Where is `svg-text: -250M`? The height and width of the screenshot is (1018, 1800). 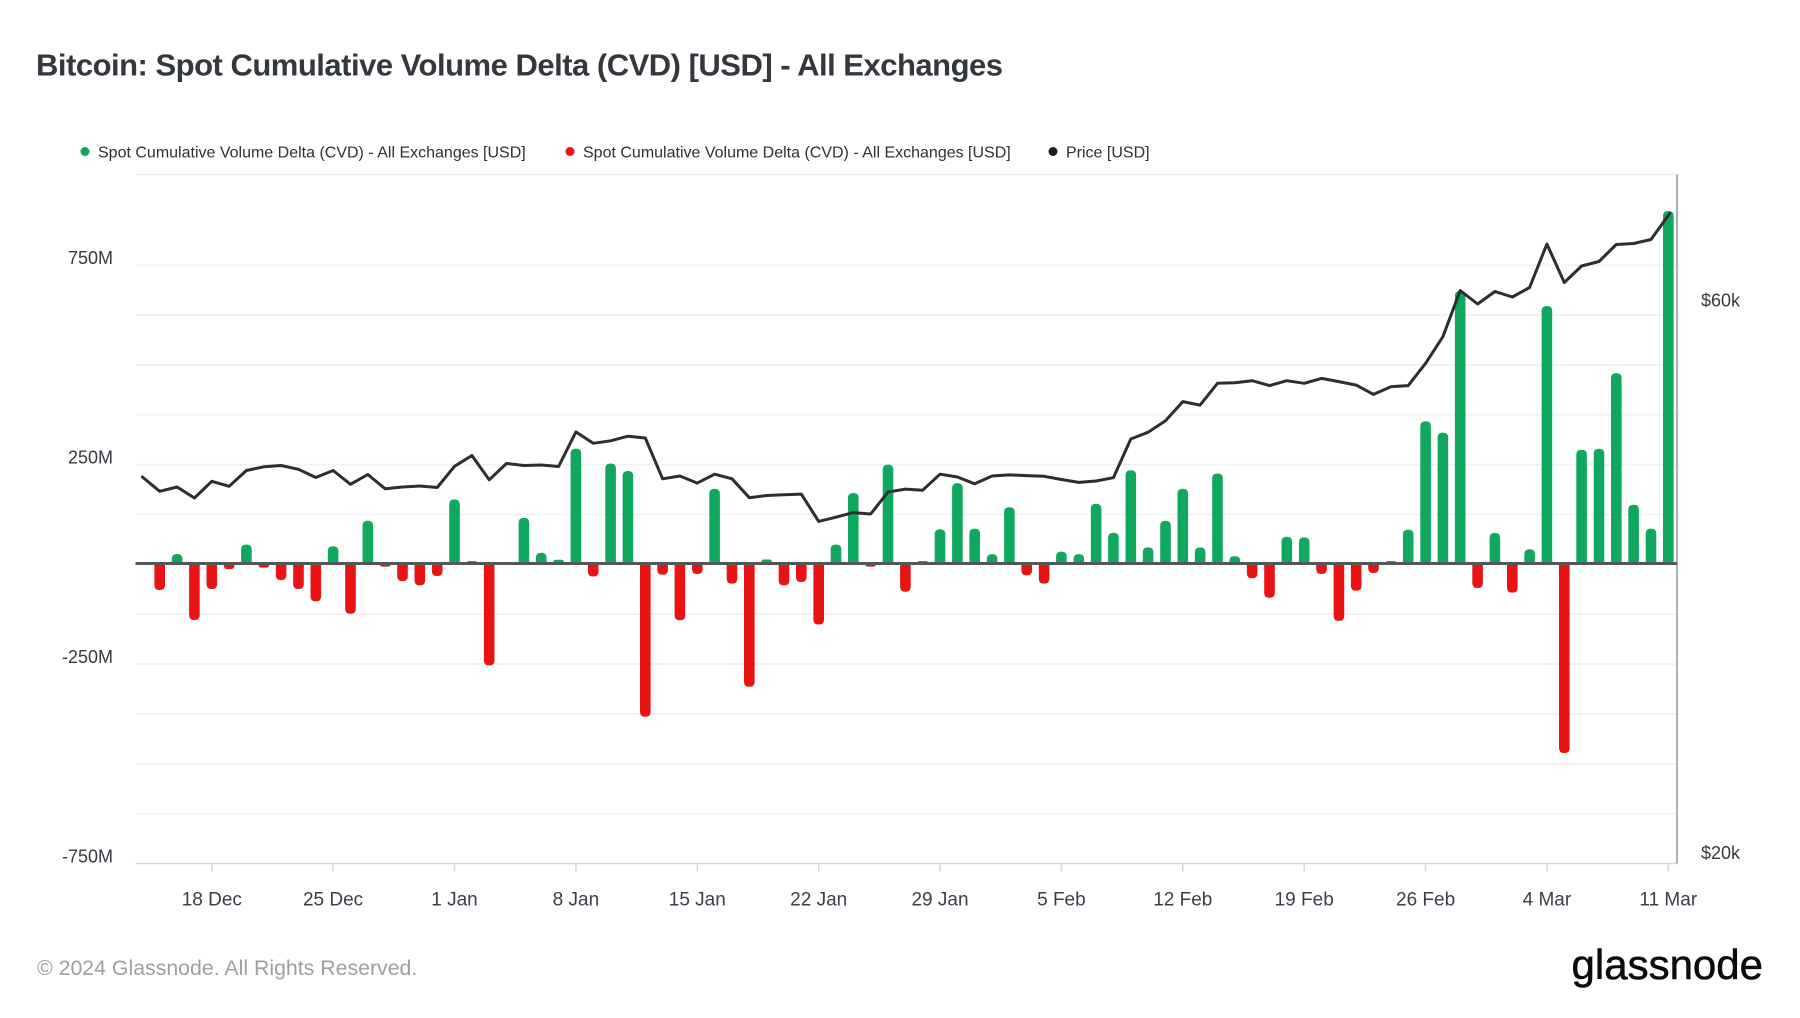 svg-text: -250M is located at coordinates (87, 657).